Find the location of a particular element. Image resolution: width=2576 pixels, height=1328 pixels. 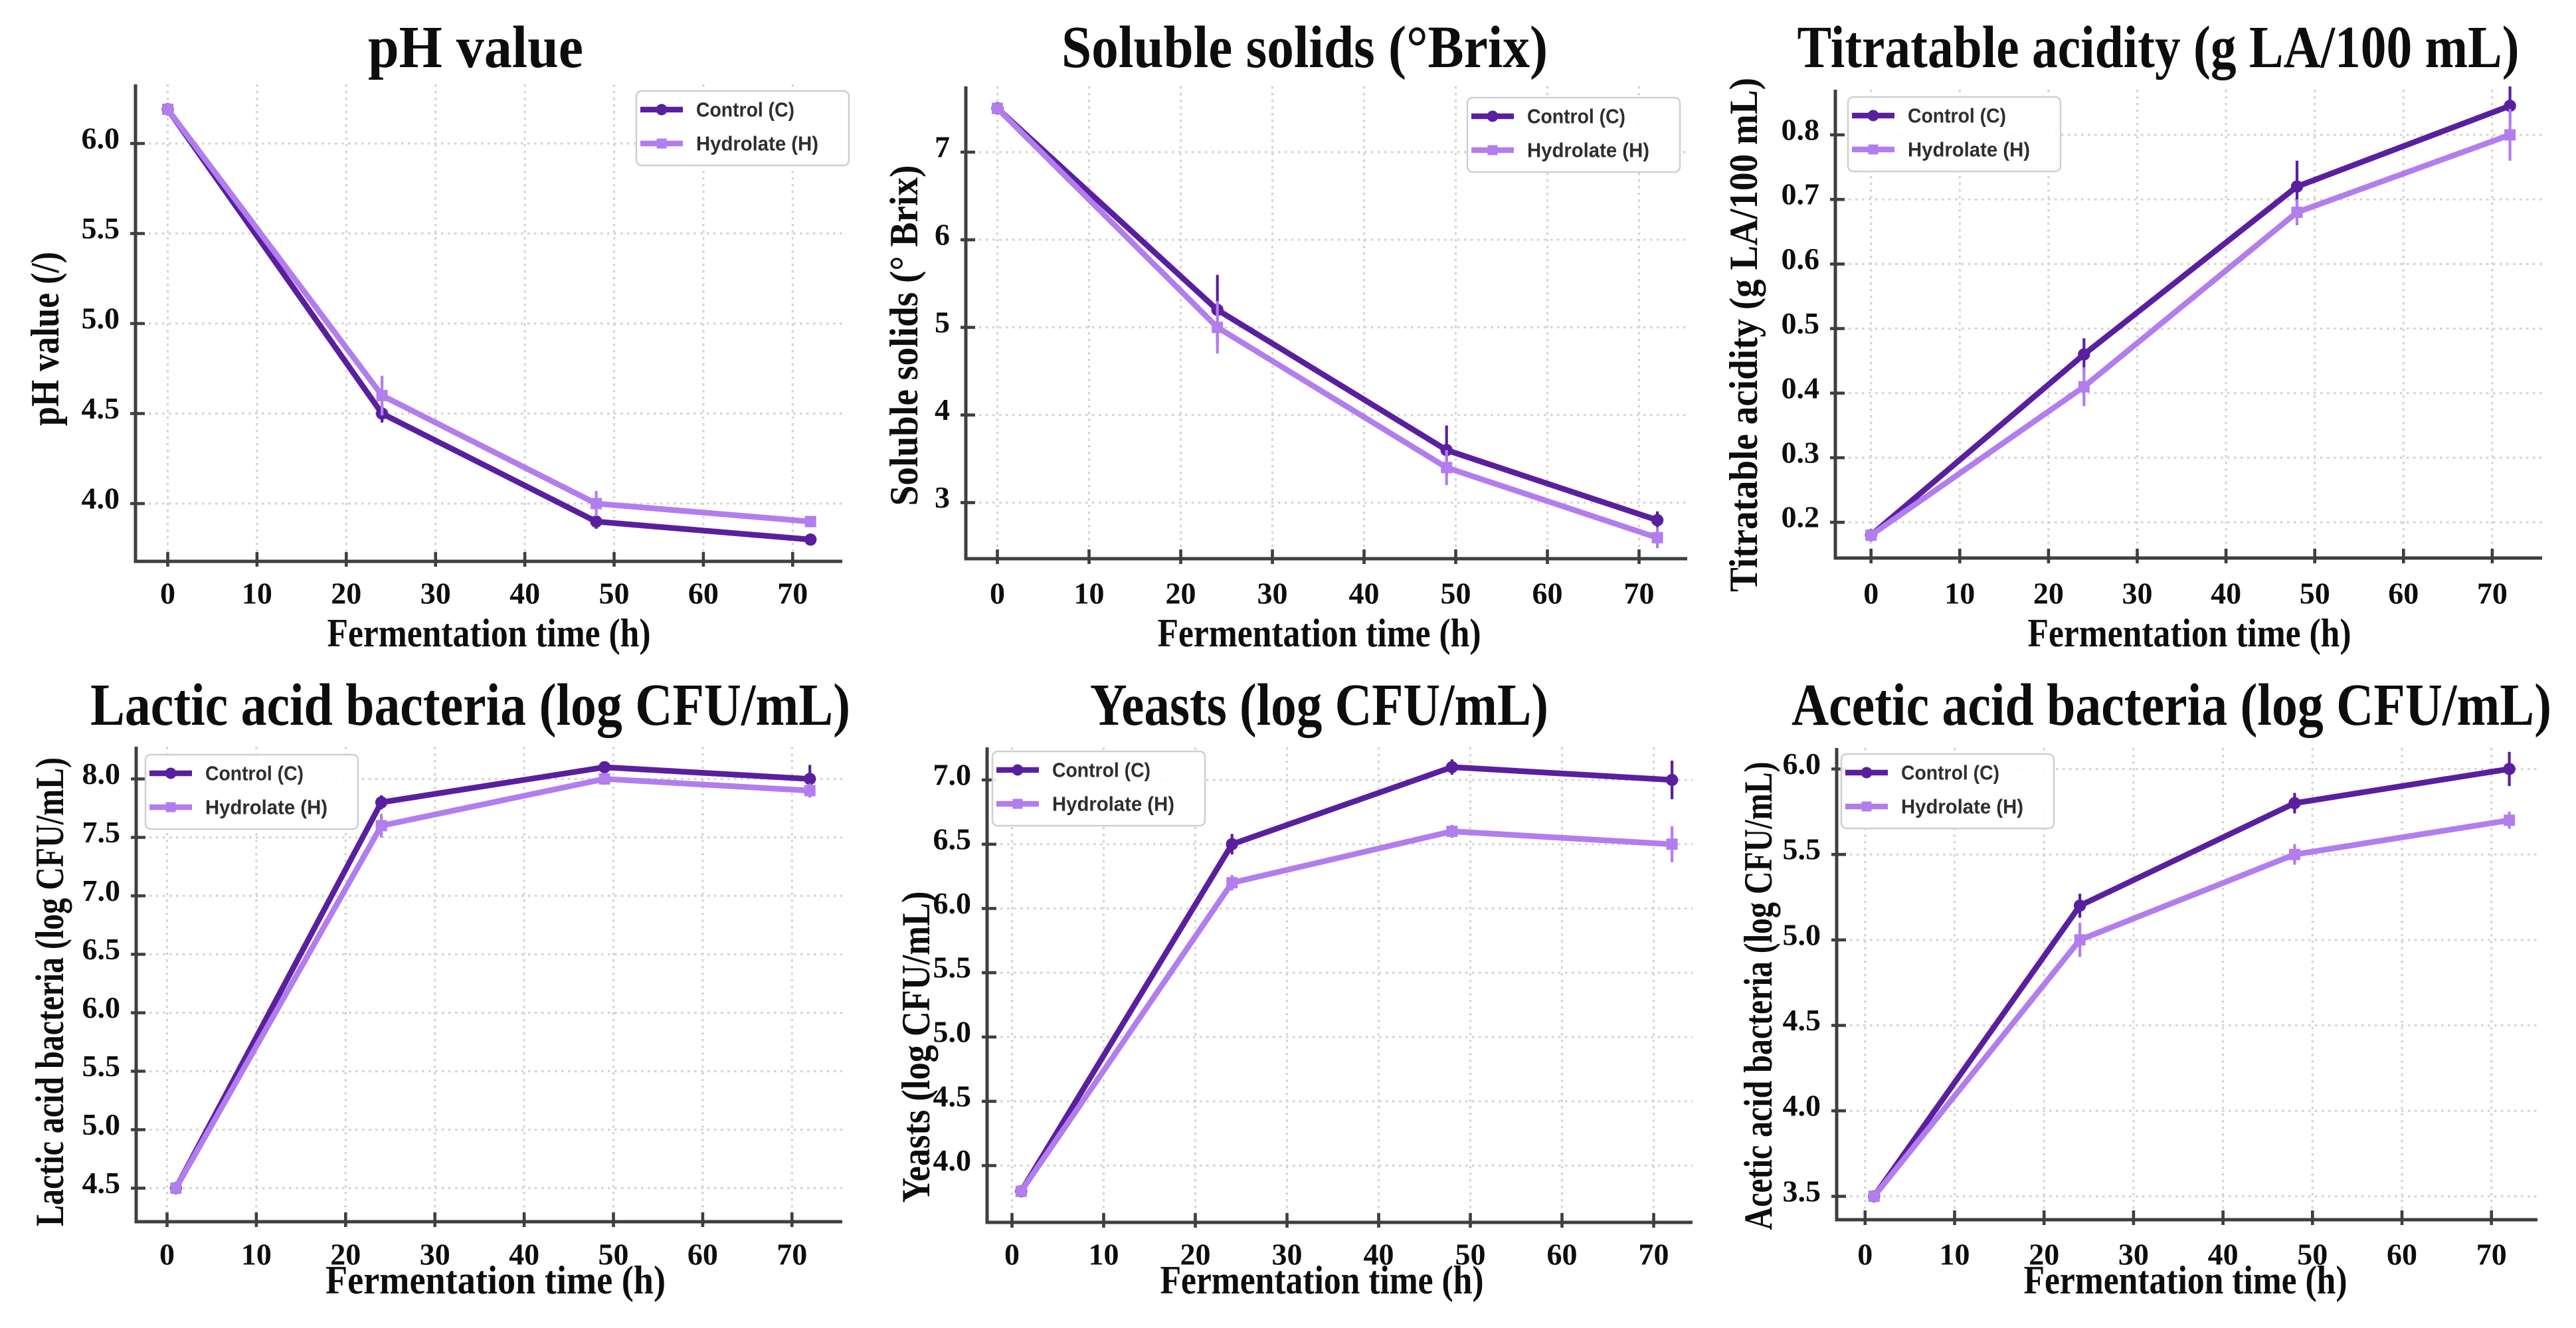

svg-text: 6 is located at coordinates (942, 234).